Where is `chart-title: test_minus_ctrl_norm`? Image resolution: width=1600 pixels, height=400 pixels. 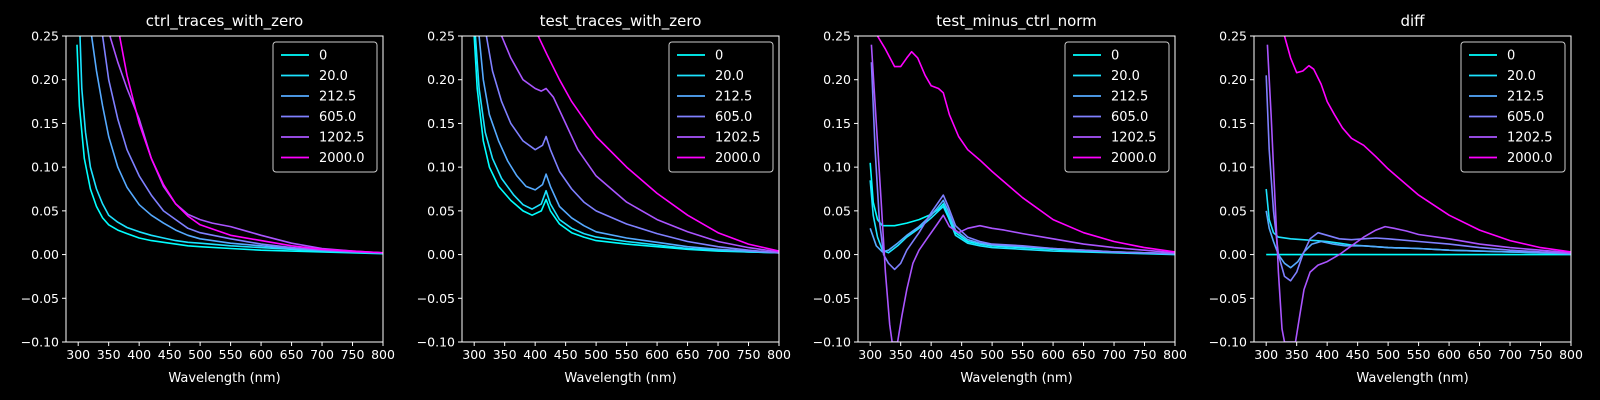
chart-title: test_minus_ctrl_norm is located at coordinates (1016, 21).